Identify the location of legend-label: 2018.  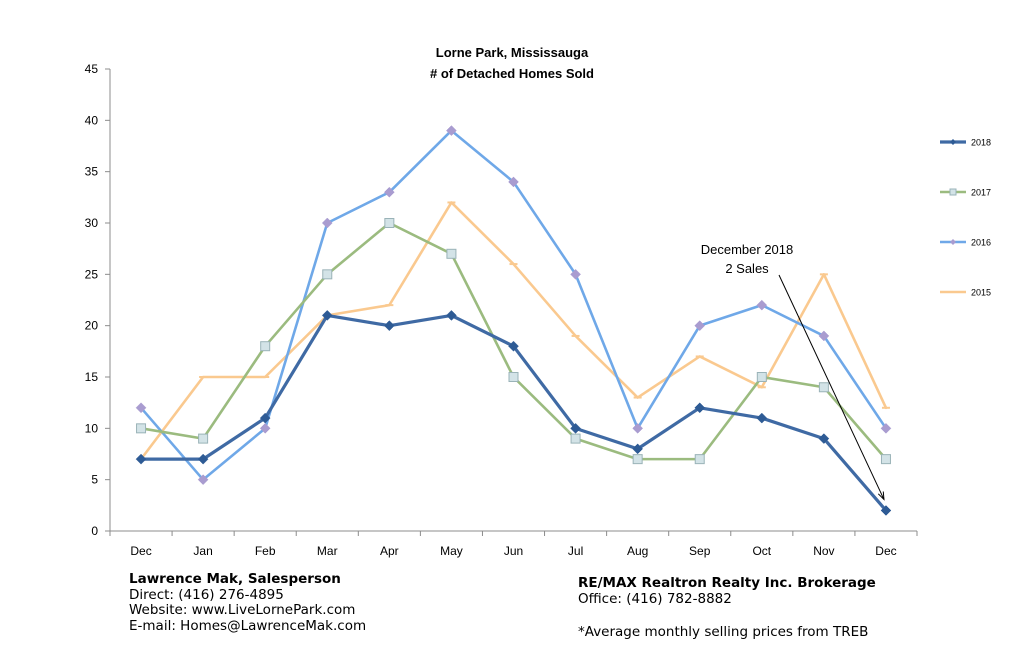
(981, 143).